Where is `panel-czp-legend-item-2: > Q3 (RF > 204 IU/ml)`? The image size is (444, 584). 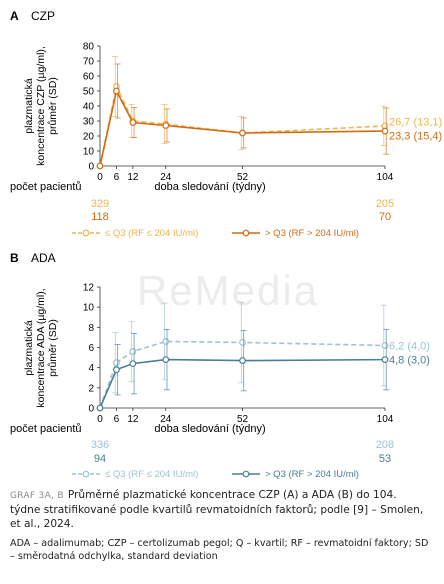
panel-czp-legend-item-2: > Q3 (RF > 204 IU/ml) is located at coordinates (295, 233).